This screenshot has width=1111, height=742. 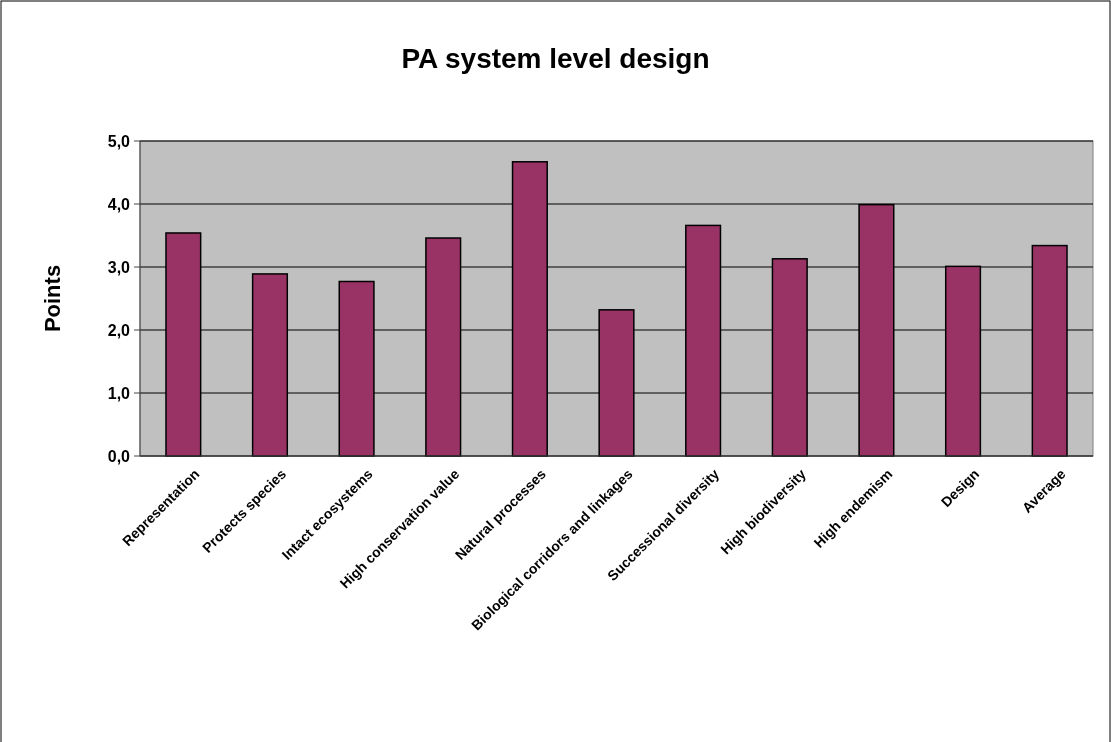 I want to click on chart-title: PA system level design, so click(x=555, y=58).